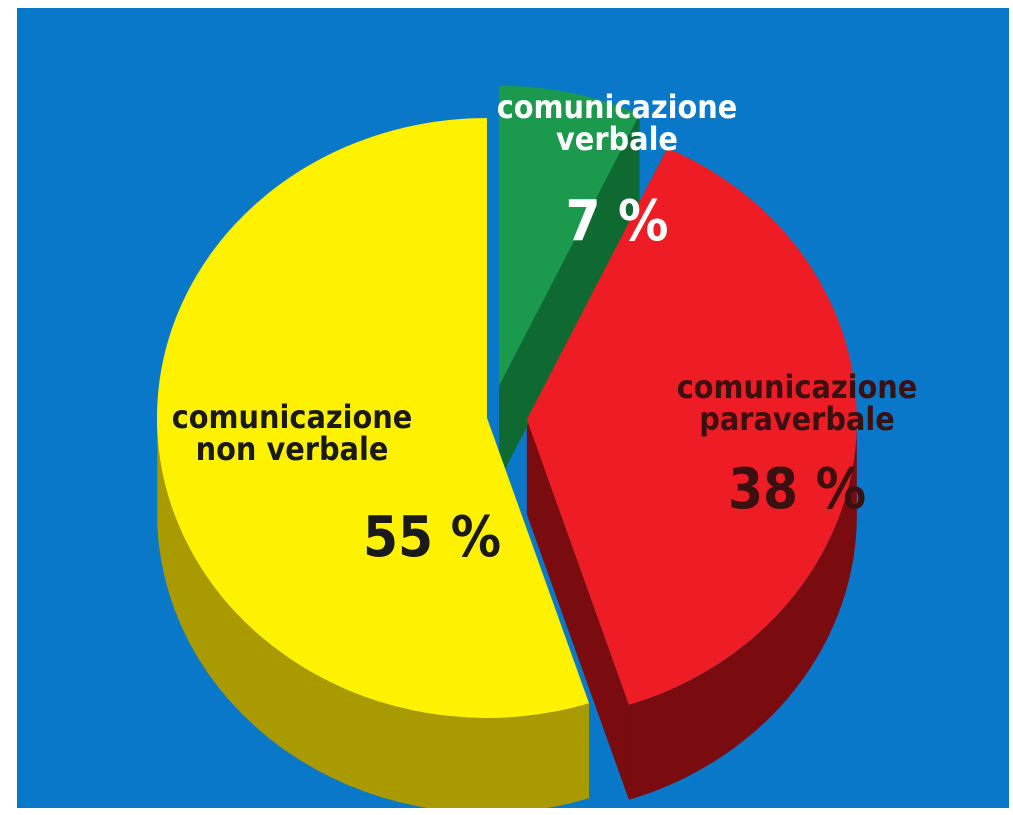  Describe the element at coordinates (292, 417) in the screenshot. I see `slice-label-non_verbale-line0: comunicazione` at that location.